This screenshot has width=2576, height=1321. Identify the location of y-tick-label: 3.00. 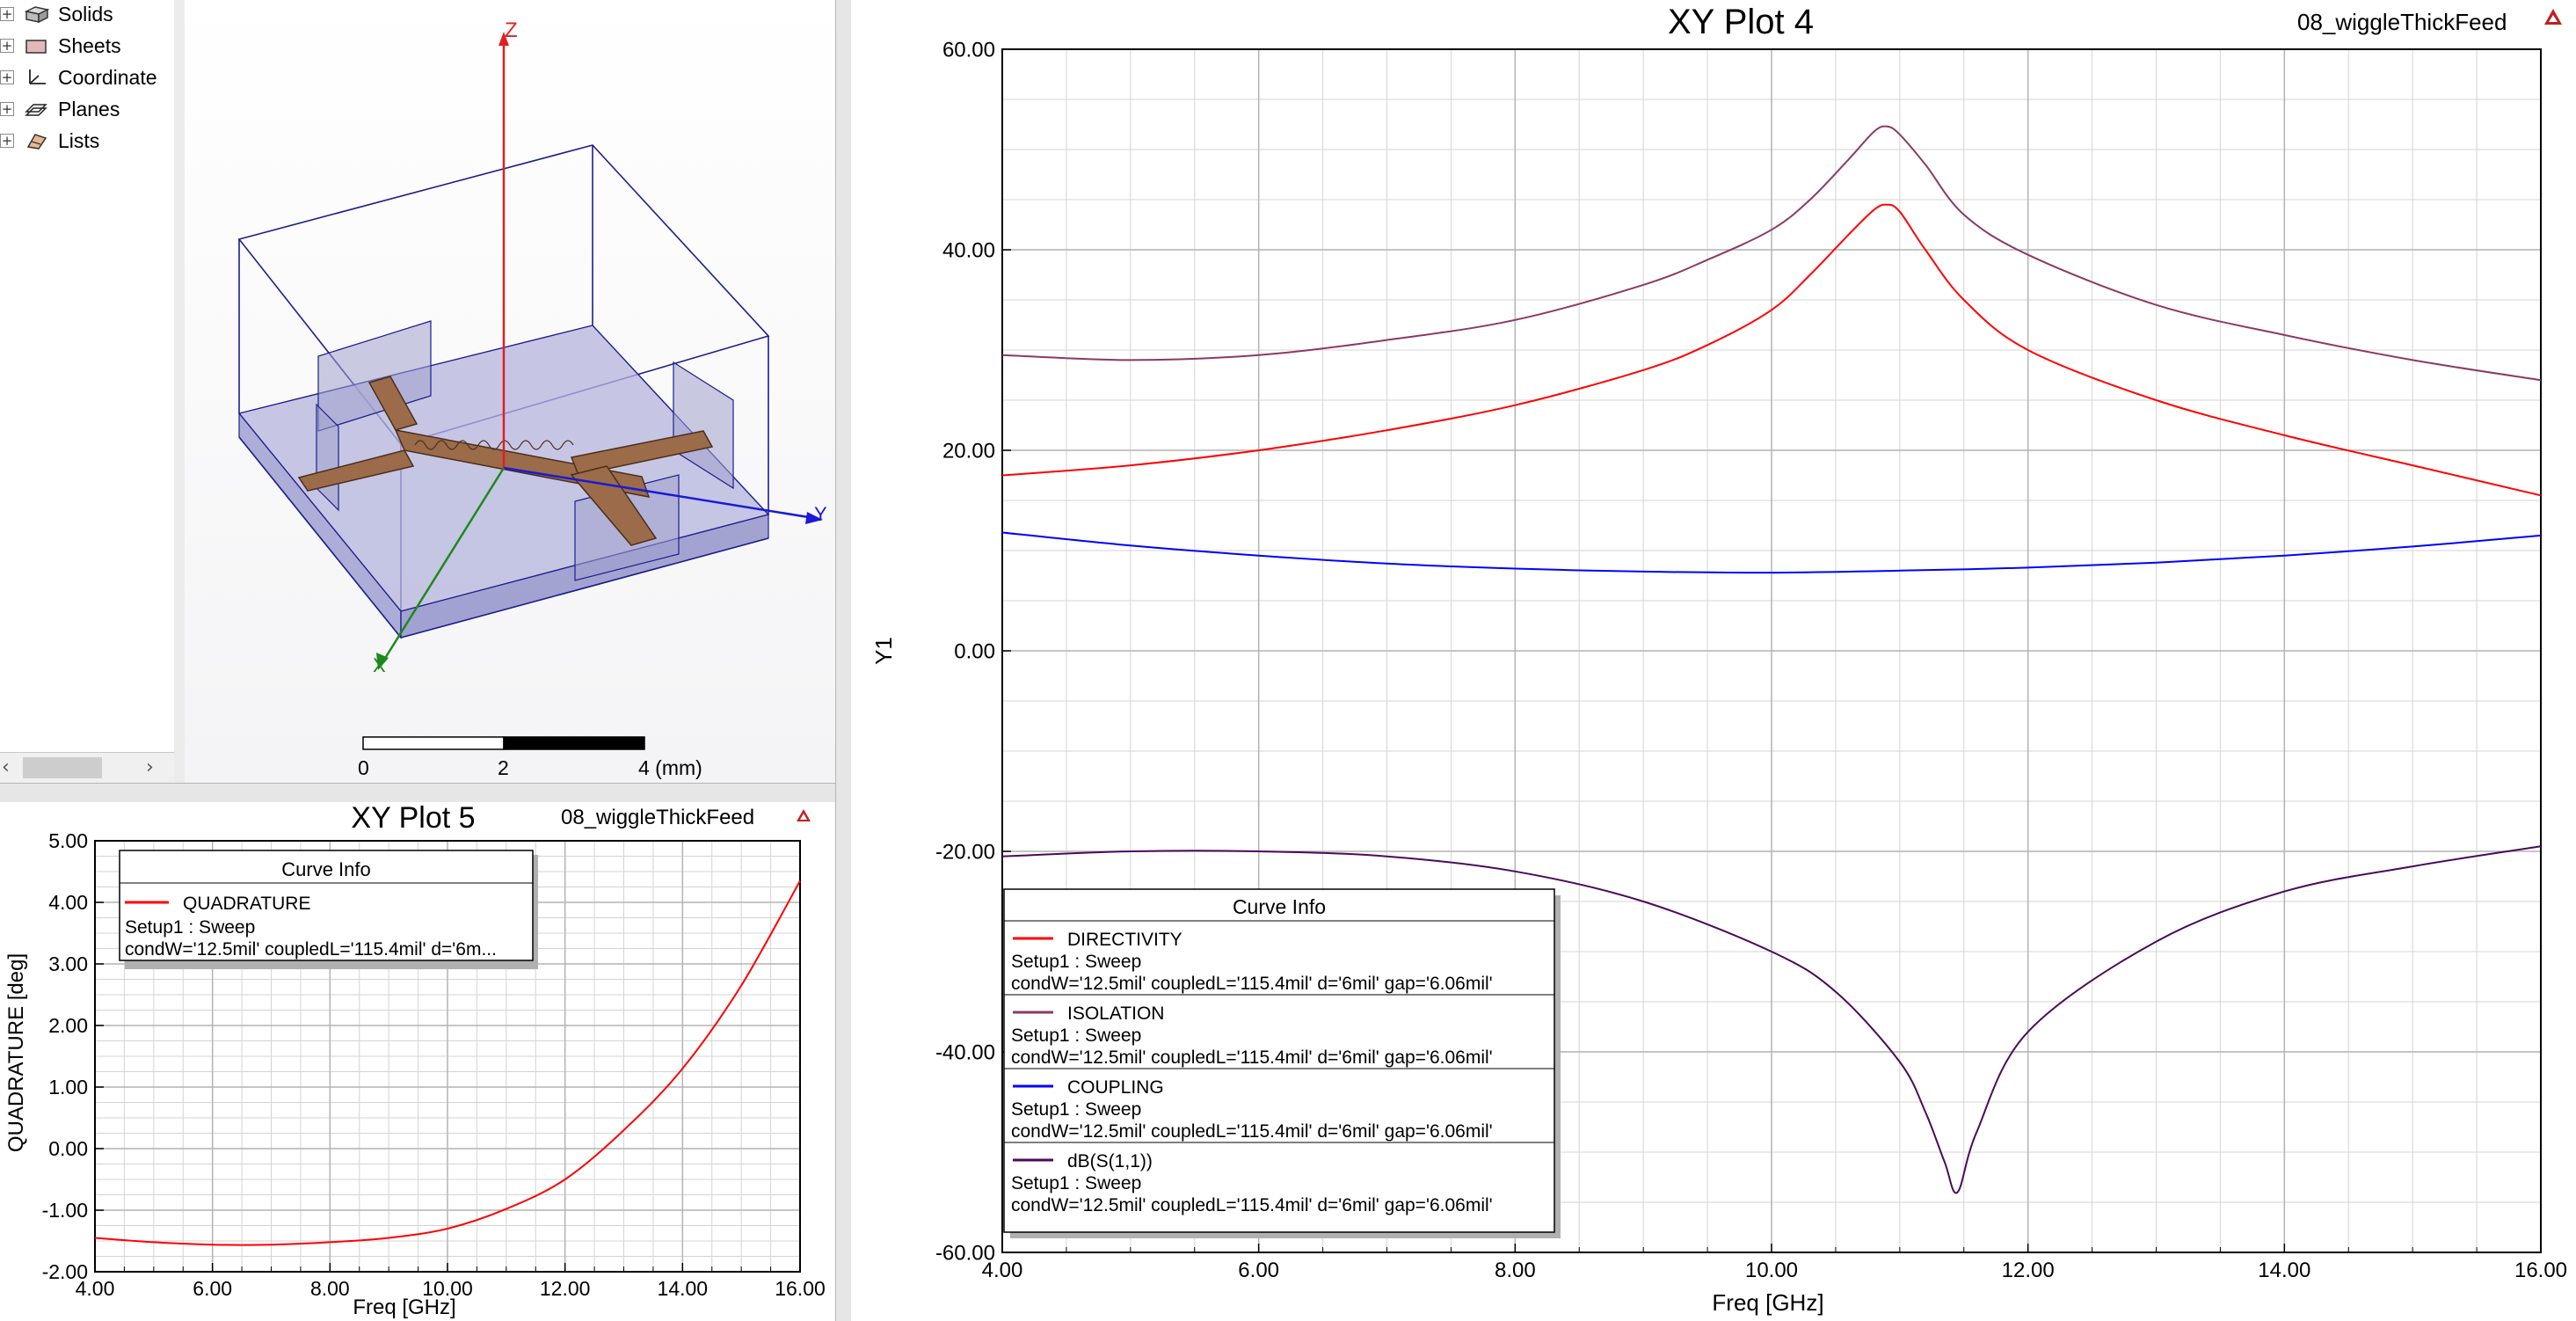
(68, 963).